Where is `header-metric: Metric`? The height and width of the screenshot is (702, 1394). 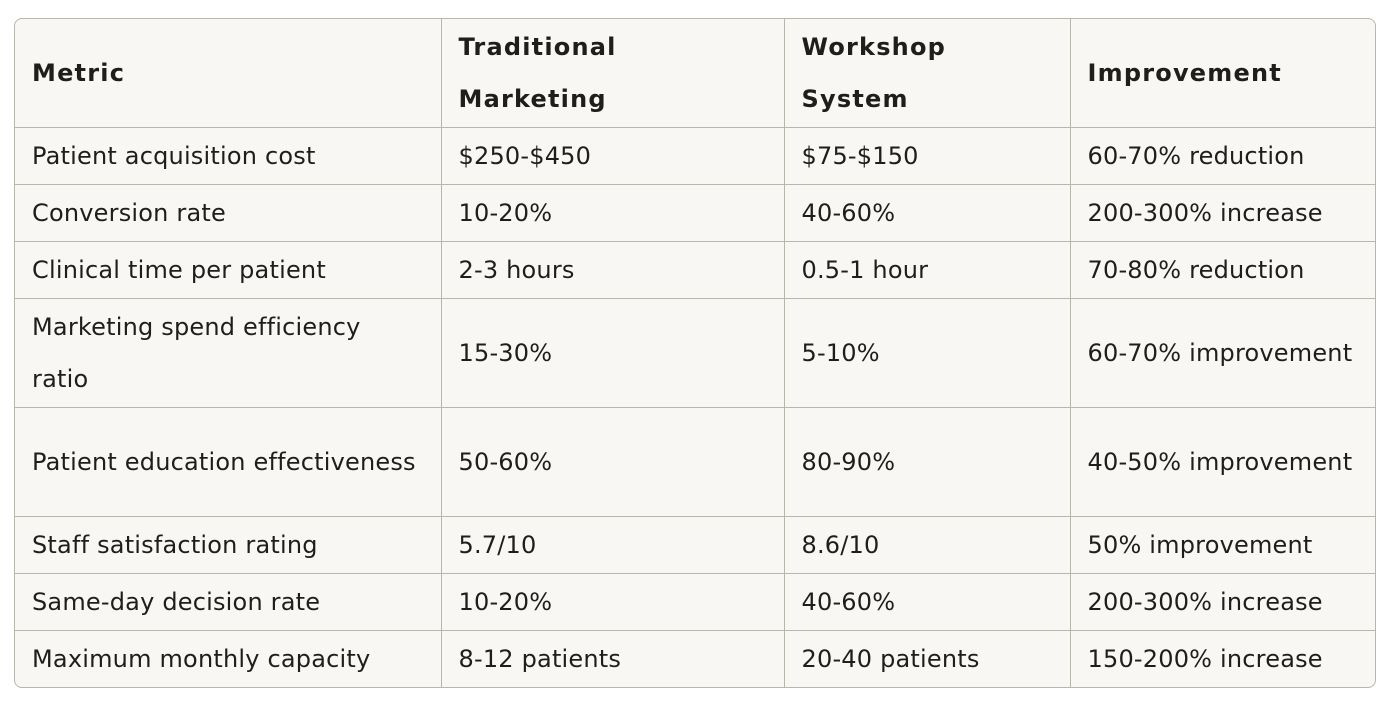
header-metric: Metric is located at coordinates (228, 73).